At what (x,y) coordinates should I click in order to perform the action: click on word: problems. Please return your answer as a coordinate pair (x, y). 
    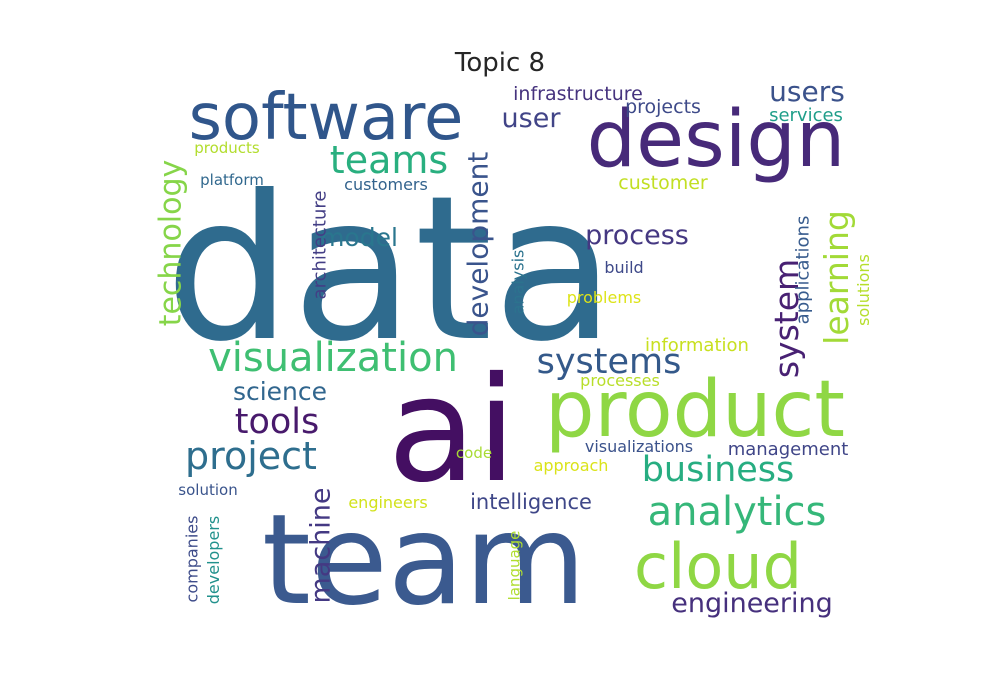
    Looking at the image, I should click on (604, 297).